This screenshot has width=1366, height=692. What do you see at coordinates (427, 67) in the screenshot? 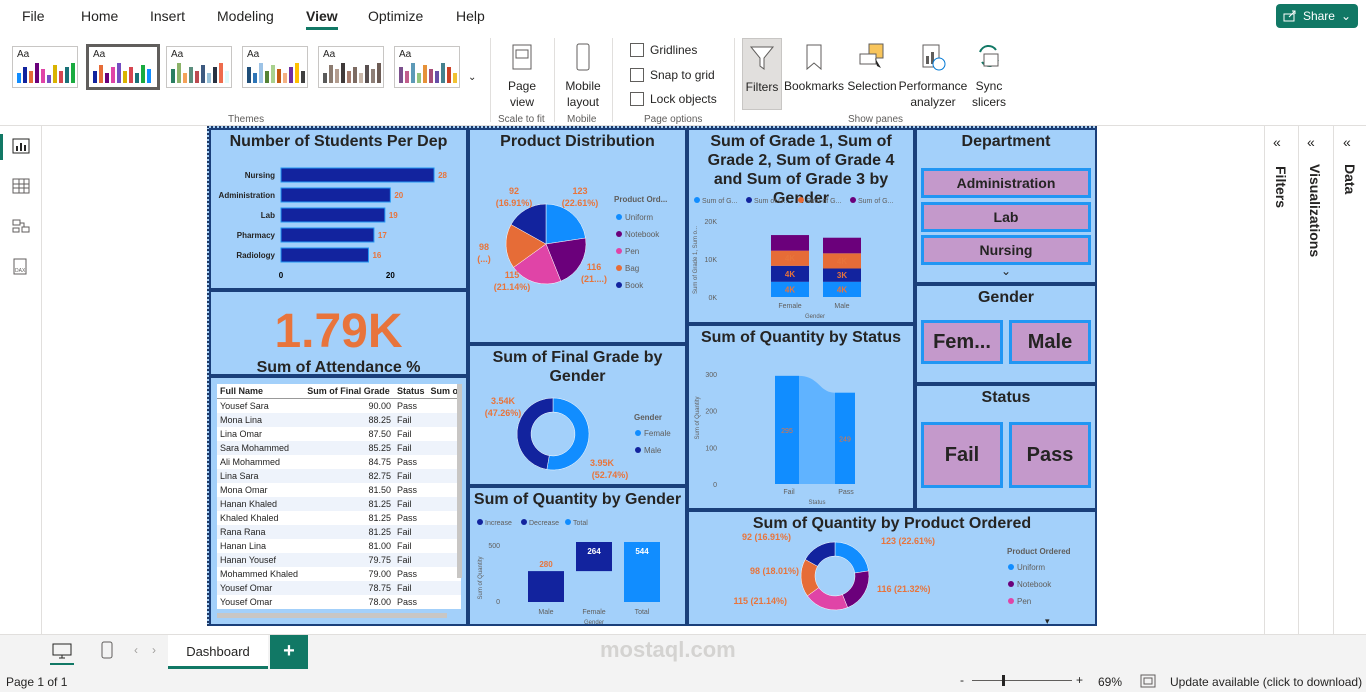
I see `theme-6: Aa` at bounding box center [427, 67].